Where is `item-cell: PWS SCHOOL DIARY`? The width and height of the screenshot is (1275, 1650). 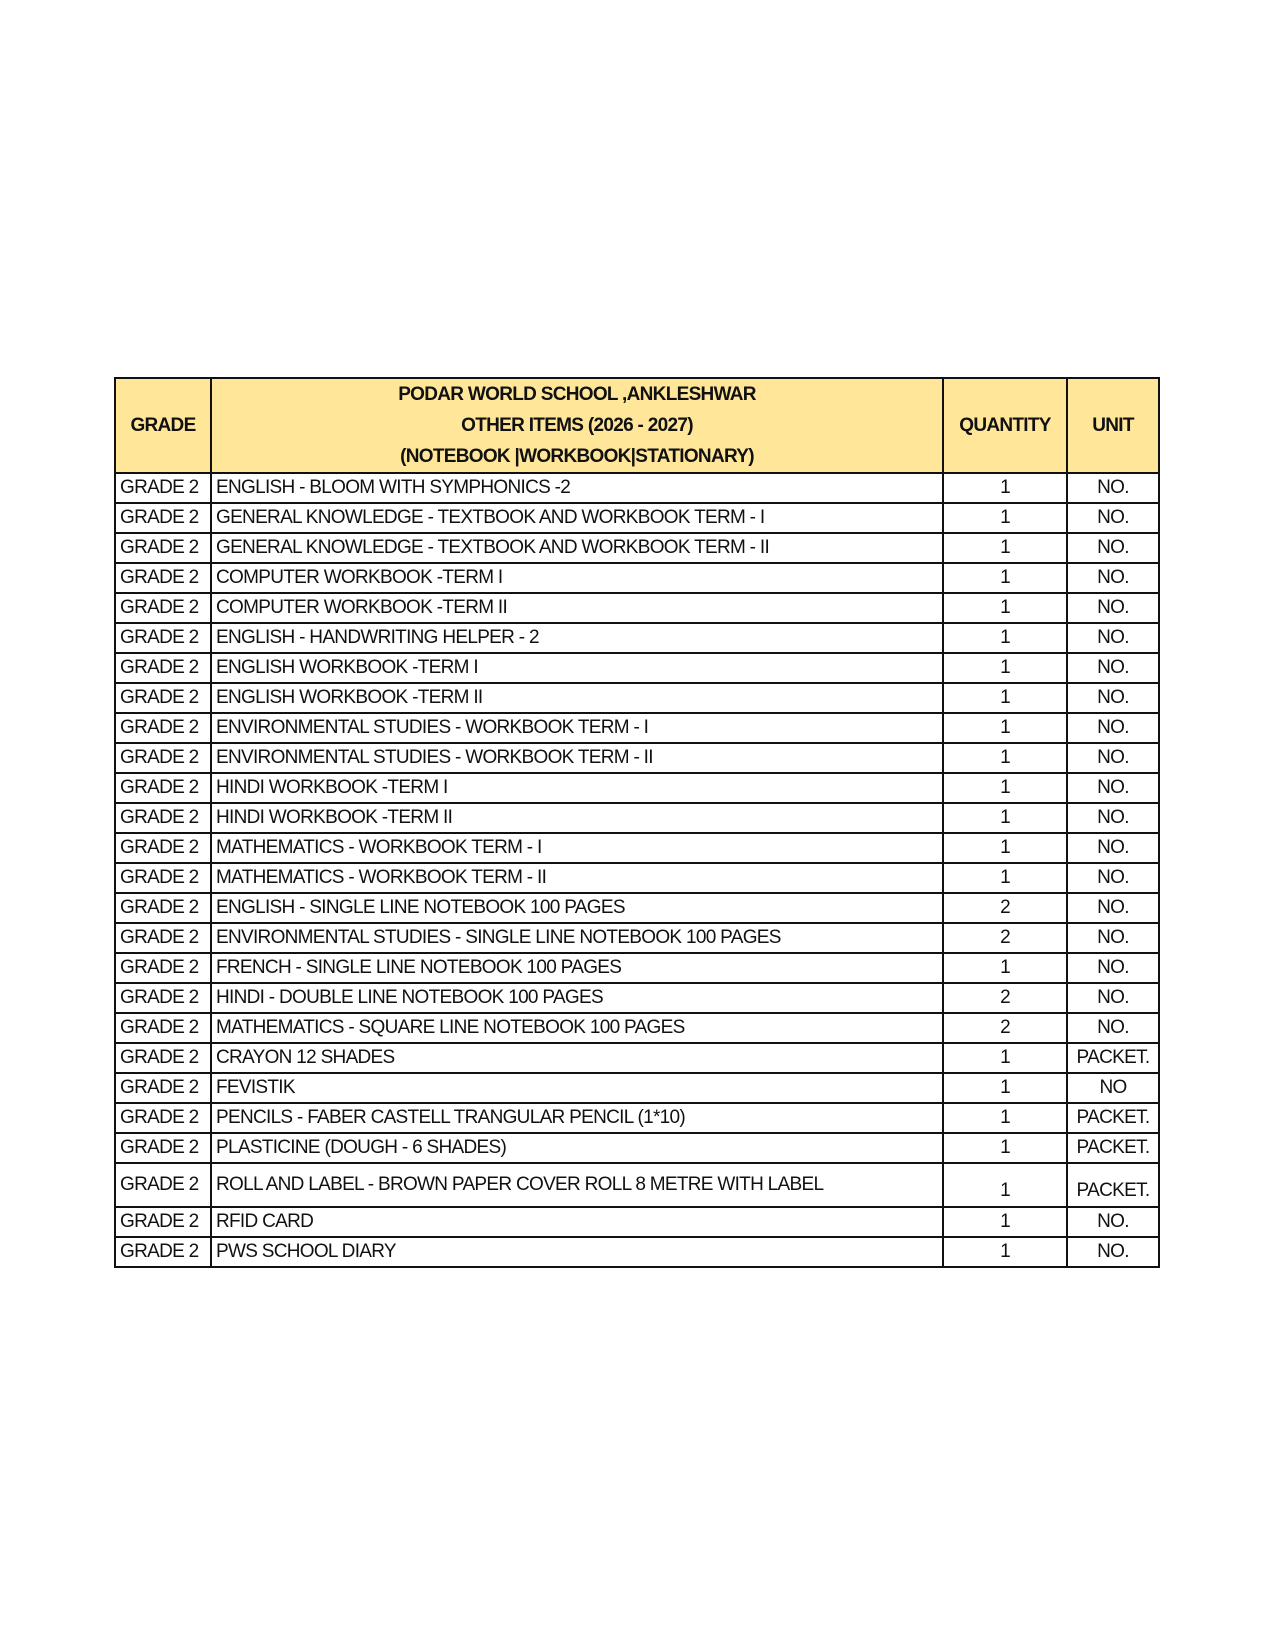 item-cell: PWS SCHOOL DIARY is located at coordinates (577, 1252).